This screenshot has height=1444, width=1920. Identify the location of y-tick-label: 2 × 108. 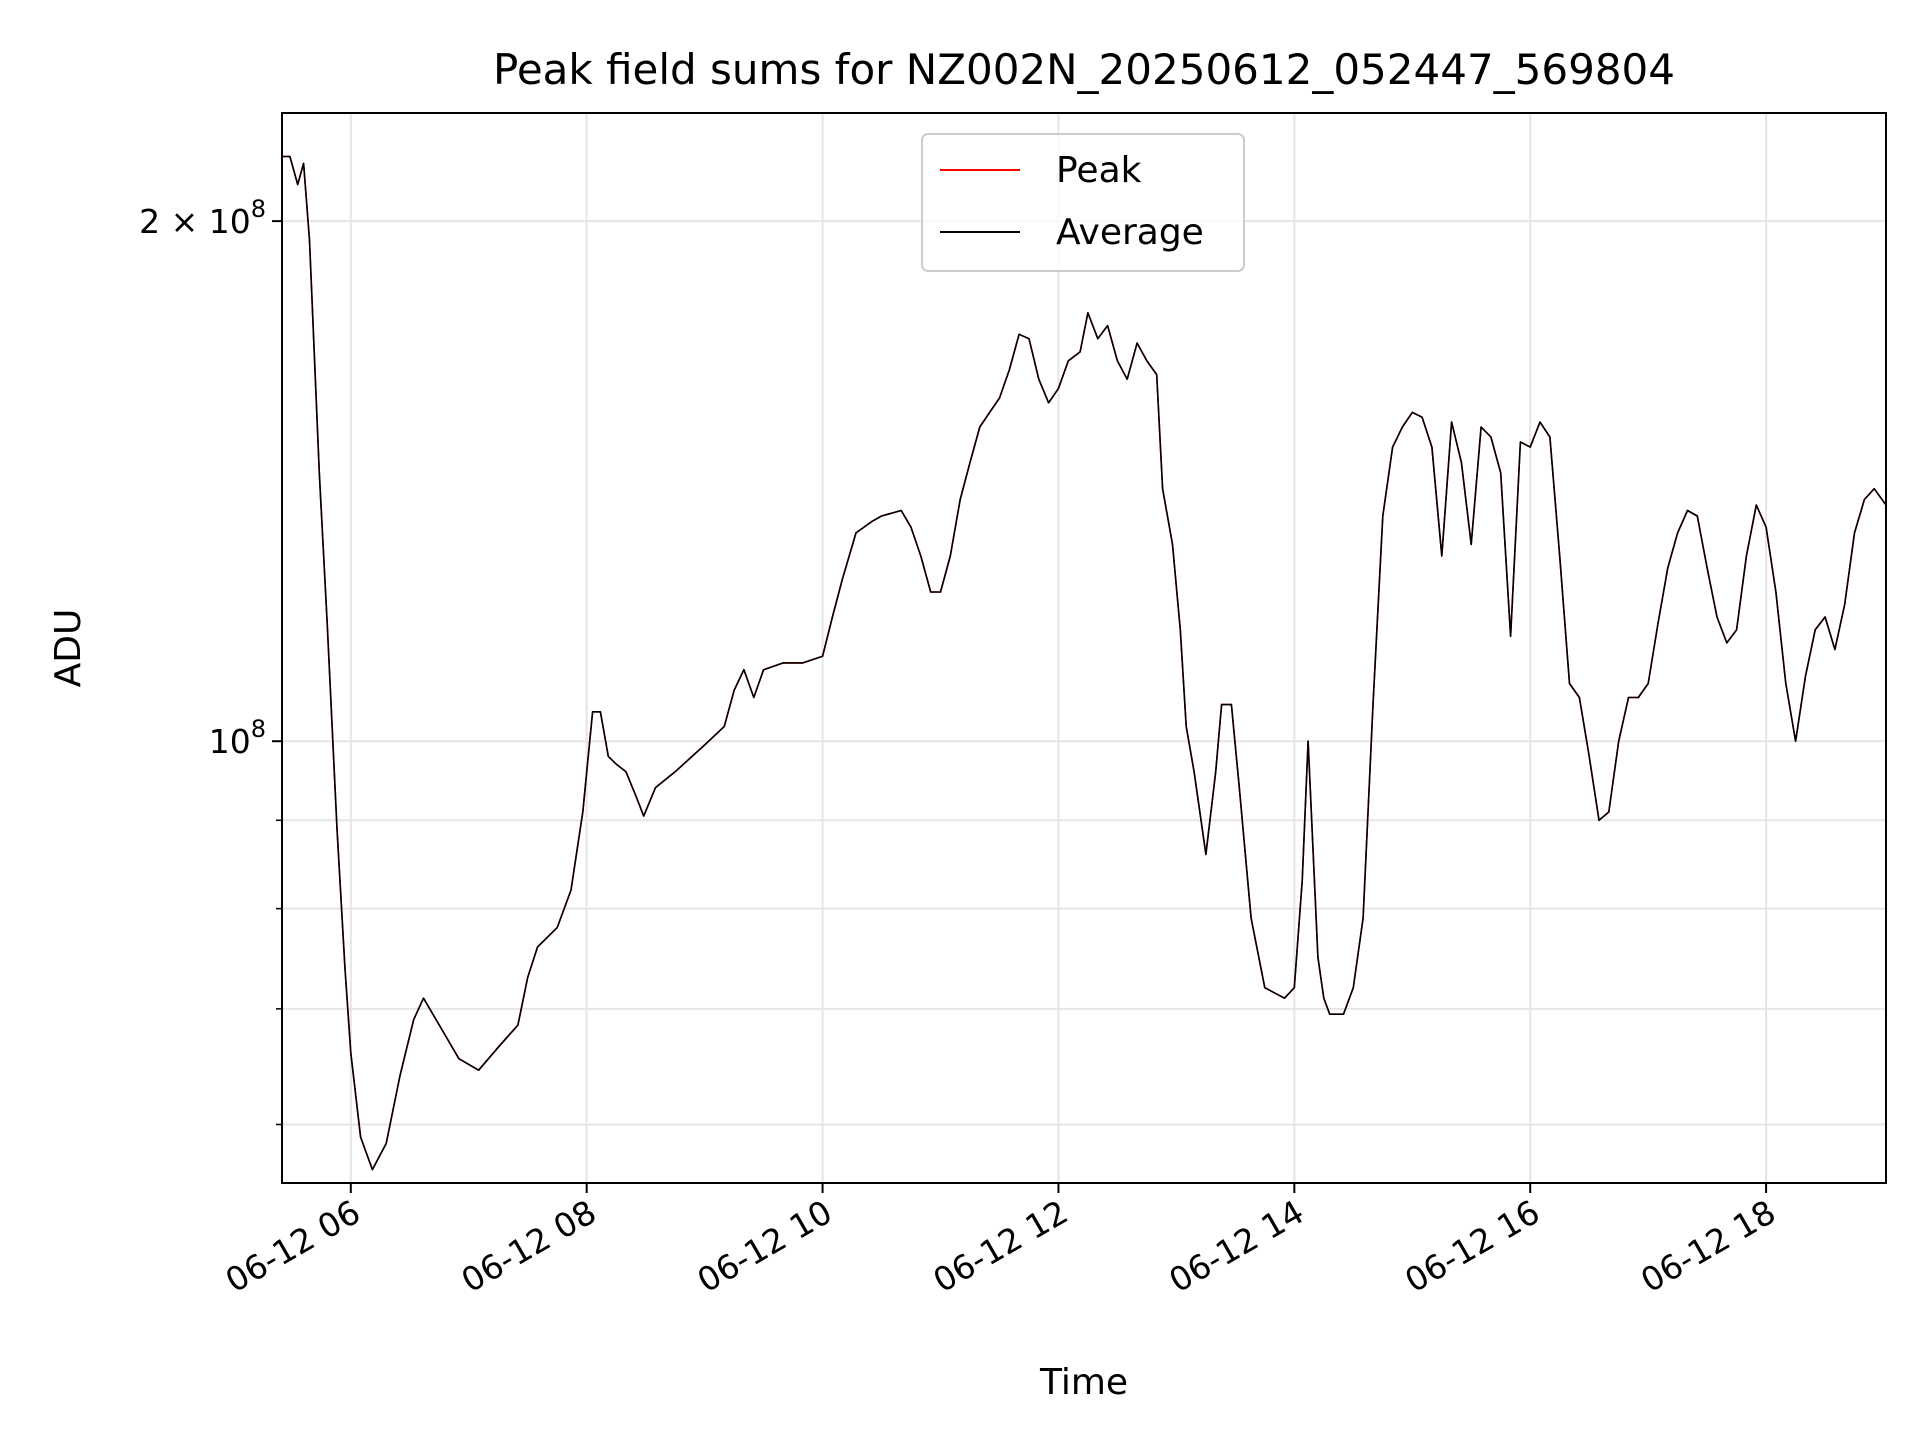
(202, 218).